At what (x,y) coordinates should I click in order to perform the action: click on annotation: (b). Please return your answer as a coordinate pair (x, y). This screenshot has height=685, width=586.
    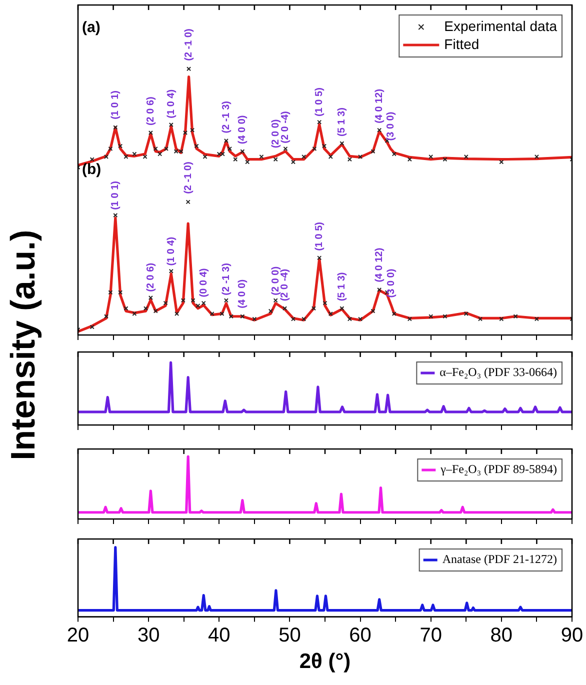
    Looking at the image, I should click on (92, 169).